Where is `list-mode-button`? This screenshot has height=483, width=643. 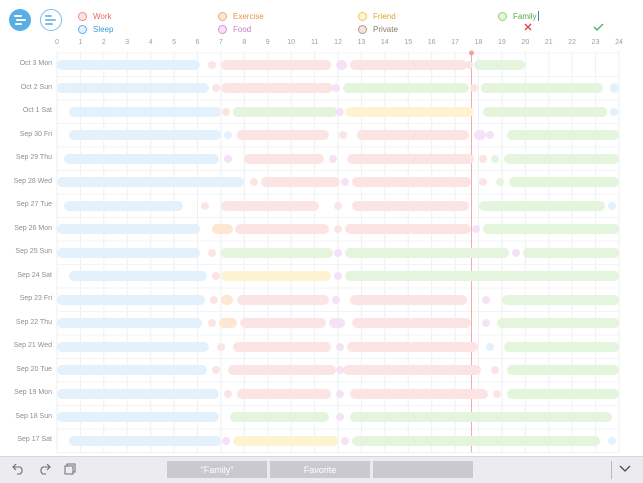 list-mode-button is located at coordinates (51, 20).